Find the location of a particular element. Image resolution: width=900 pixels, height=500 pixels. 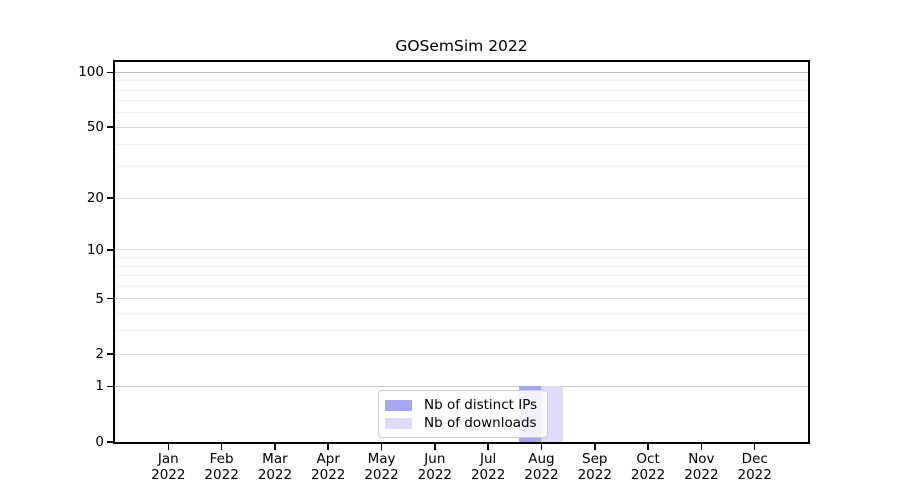

legend-label-downloads: Nb of downloads is located at coordinates (480, 423).